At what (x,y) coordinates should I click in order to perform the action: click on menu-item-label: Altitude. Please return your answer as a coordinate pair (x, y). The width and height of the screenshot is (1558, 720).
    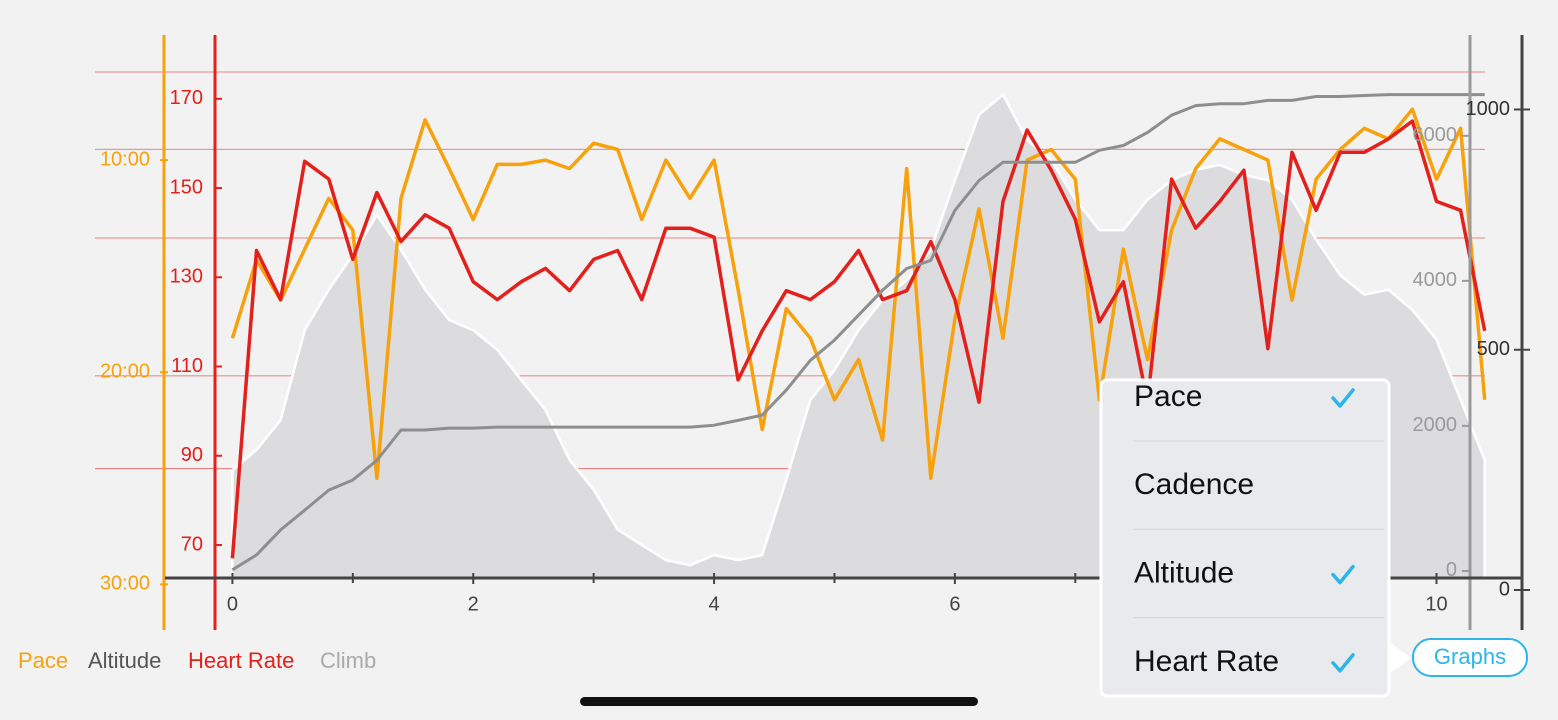
    Looking at the image, I should click on (1184, 573).